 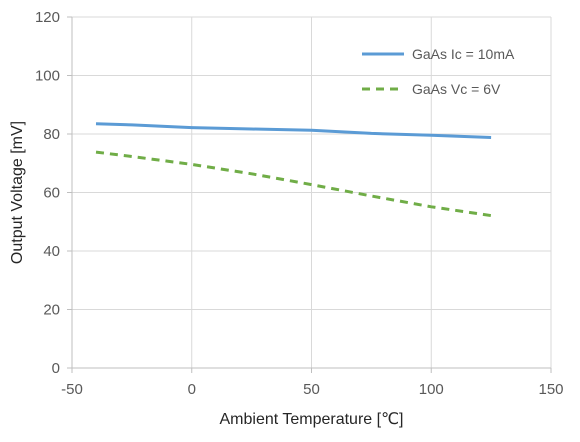 I want to click on y-tick-label: 0, so click(x=56, y=368).